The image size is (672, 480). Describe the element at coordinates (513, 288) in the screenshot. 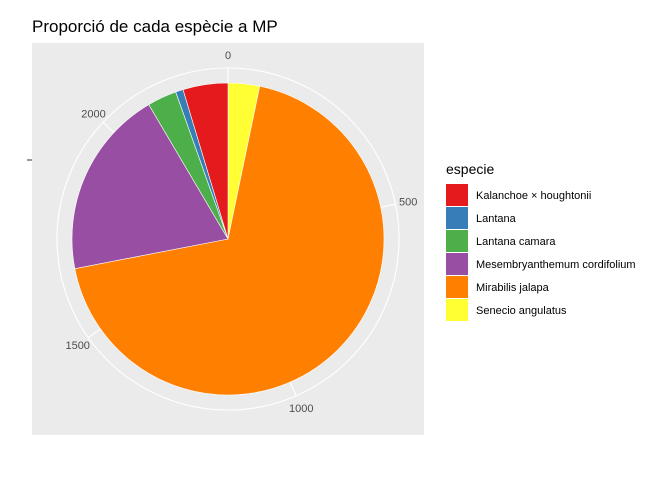

I see `legend-label-mirabilis-jalapa: Mirabilis jalapa` at that location.